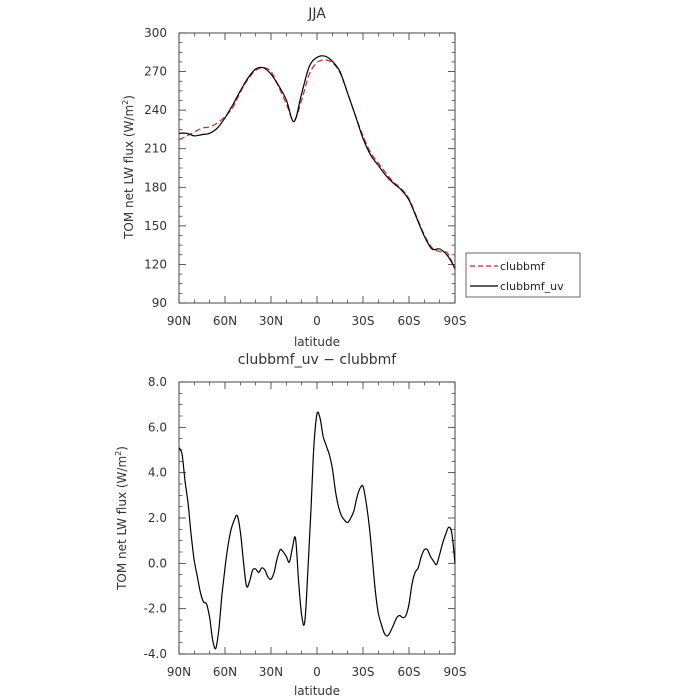 The width and height of the screenshot is (700, 700). What do you see at coordinates (455, 321) in the screenshot?
I see `x-tick-label-top: 90S` at bounding box center [455, 321].